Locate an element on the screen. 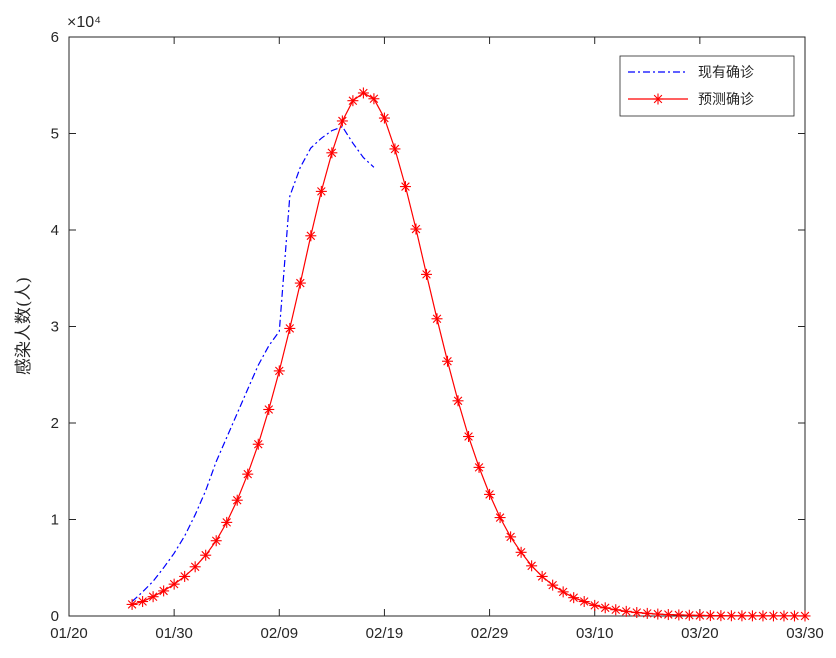 Image resolution: width=836 pixels, height=658 pixels. y-tick-label: 0 is located at coordinates (55, 616).